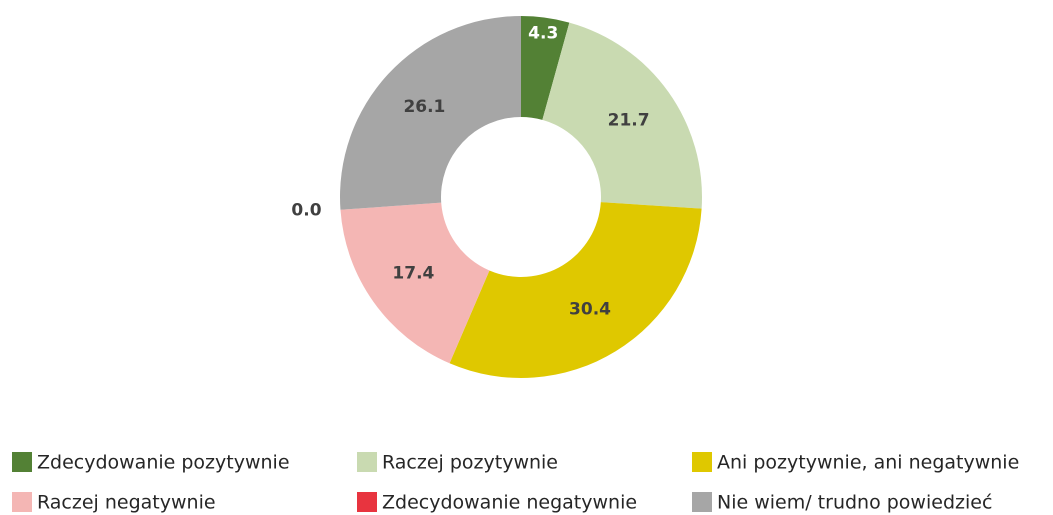 The width and height of the screenshot is (1053, 515). I want to click on data-label: 21.7, so click(629, 121).